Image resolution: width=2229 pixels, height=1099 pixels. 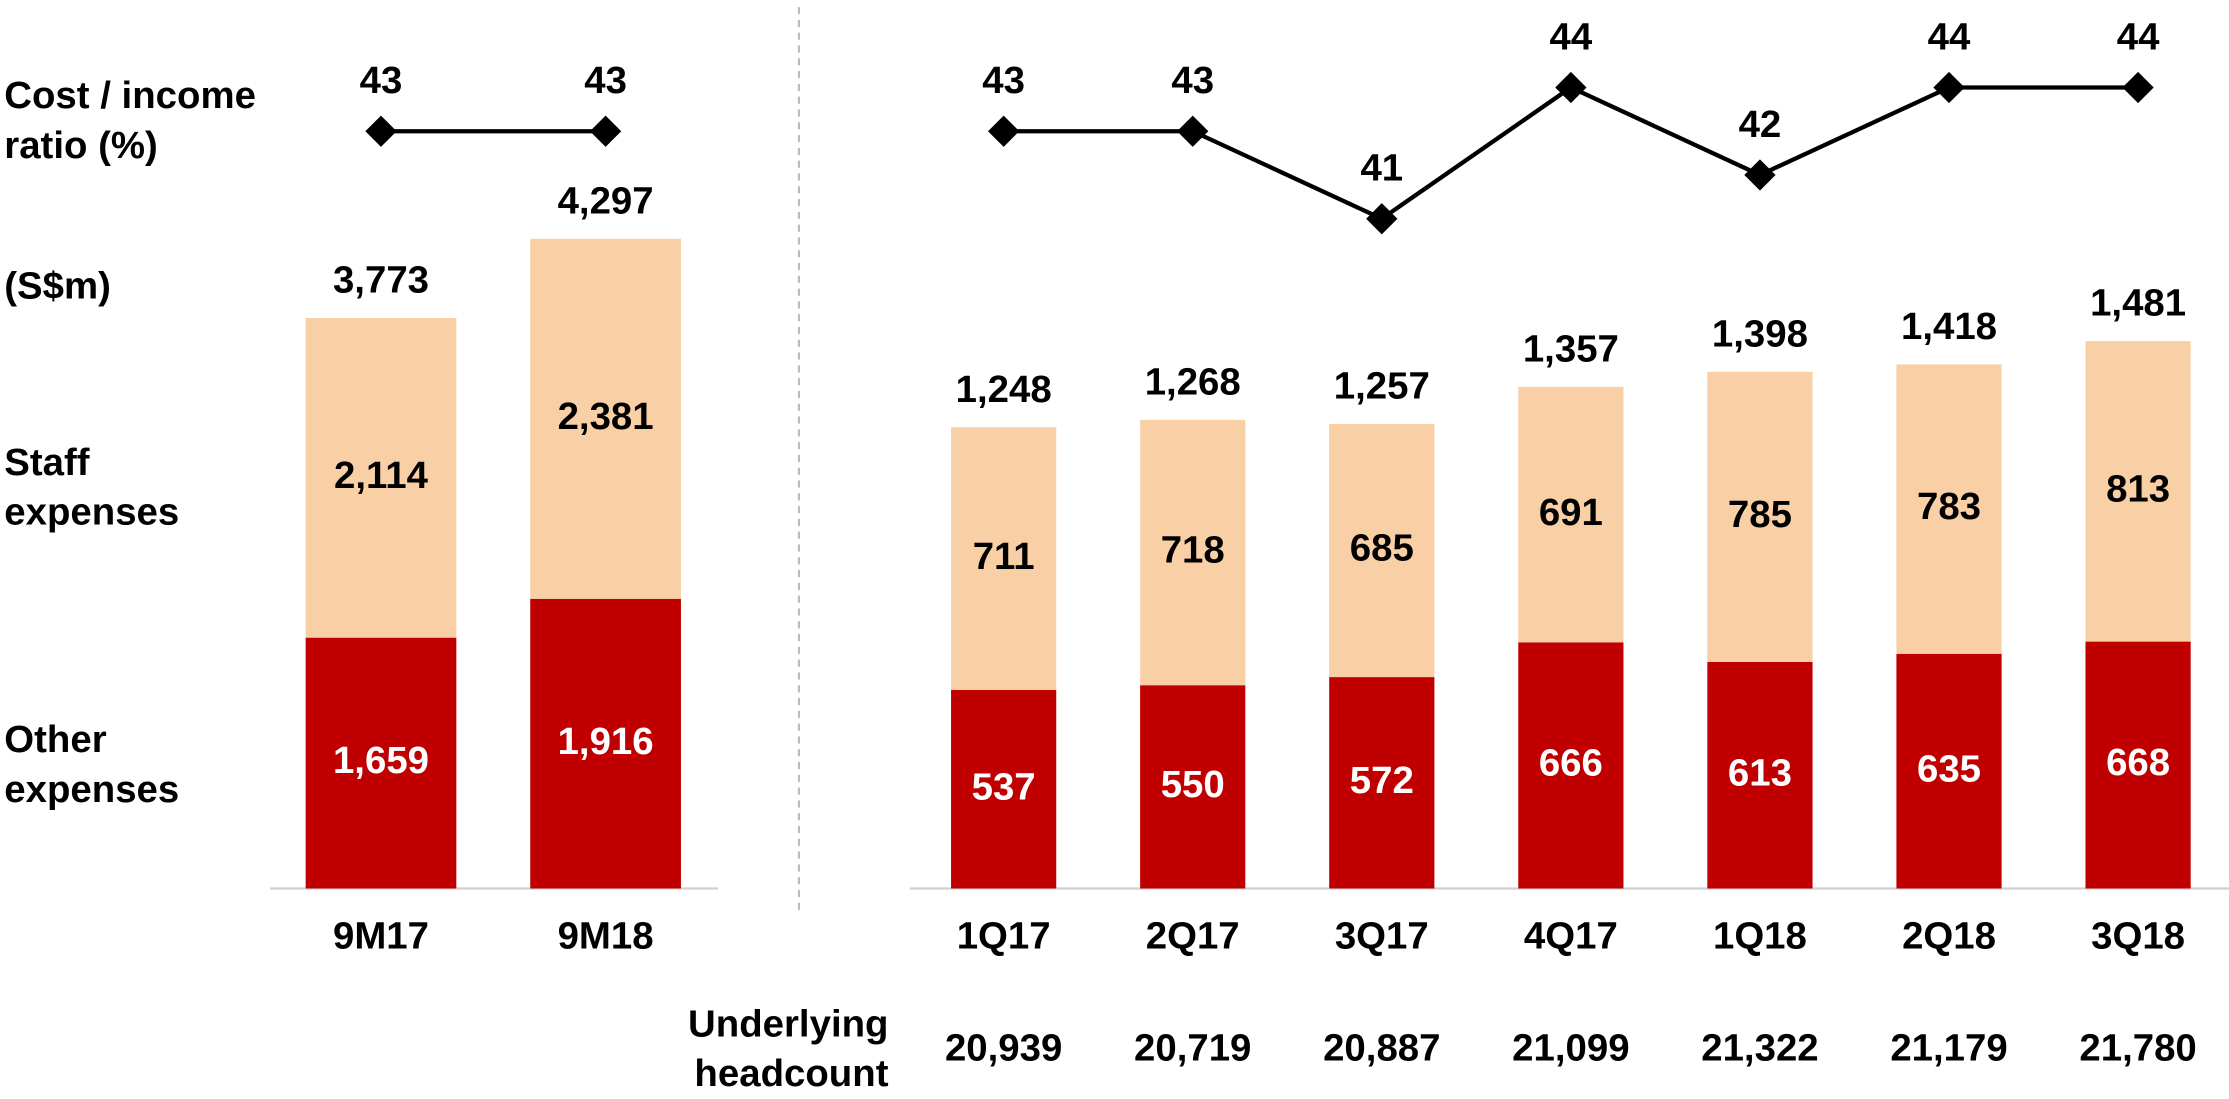 I want to click on segment-label: 813, so click(x=2138, y=488).